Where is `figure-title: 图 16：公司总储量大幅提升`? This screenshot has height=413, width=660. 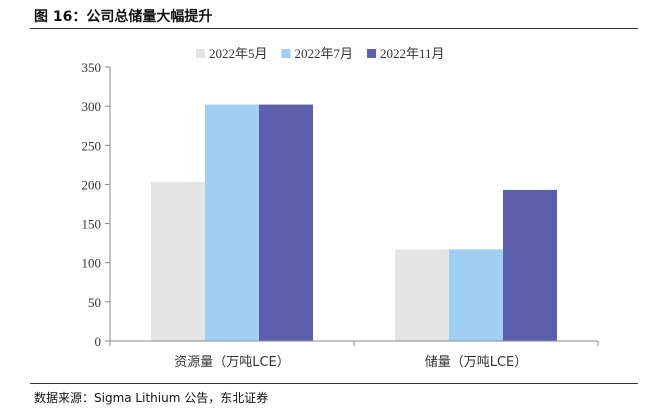
figure-title: 图 16：公司总储量大幅提升 is located at coordinates (123, 17).